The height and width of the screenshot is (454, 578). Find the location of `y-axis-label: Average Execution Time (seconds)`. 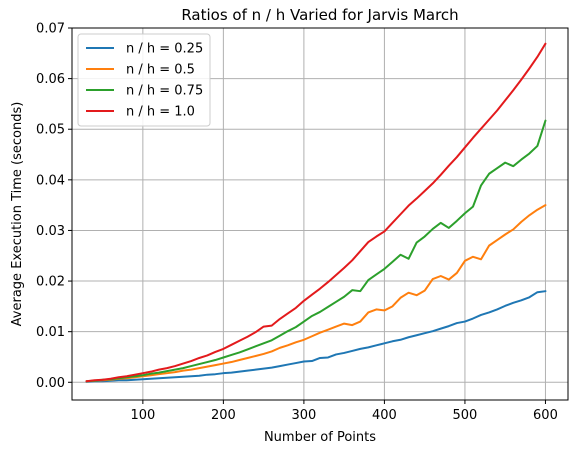

y-axis-label: Average Execution Time (seconds) is located at coordinates (17, 214).